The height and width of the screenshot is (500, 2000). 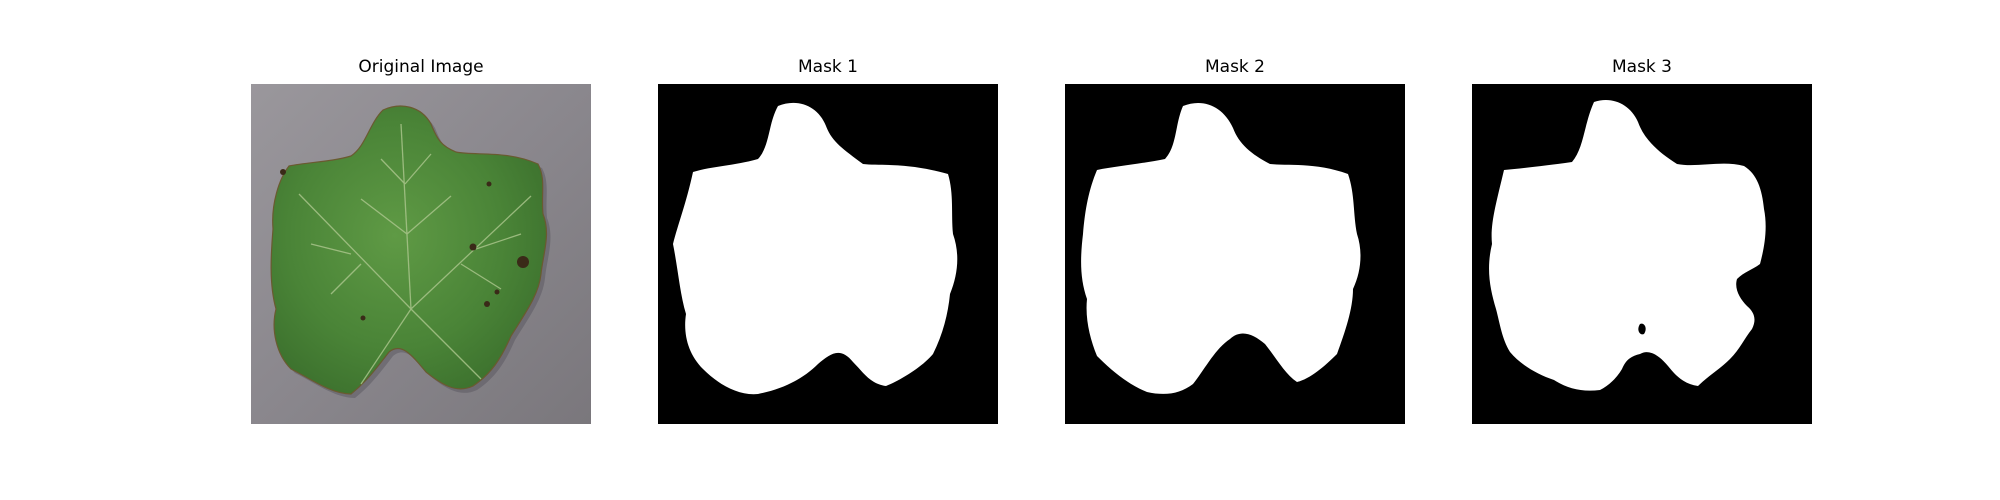 I want to click on mask-1-image, so click(x=828, y=254).